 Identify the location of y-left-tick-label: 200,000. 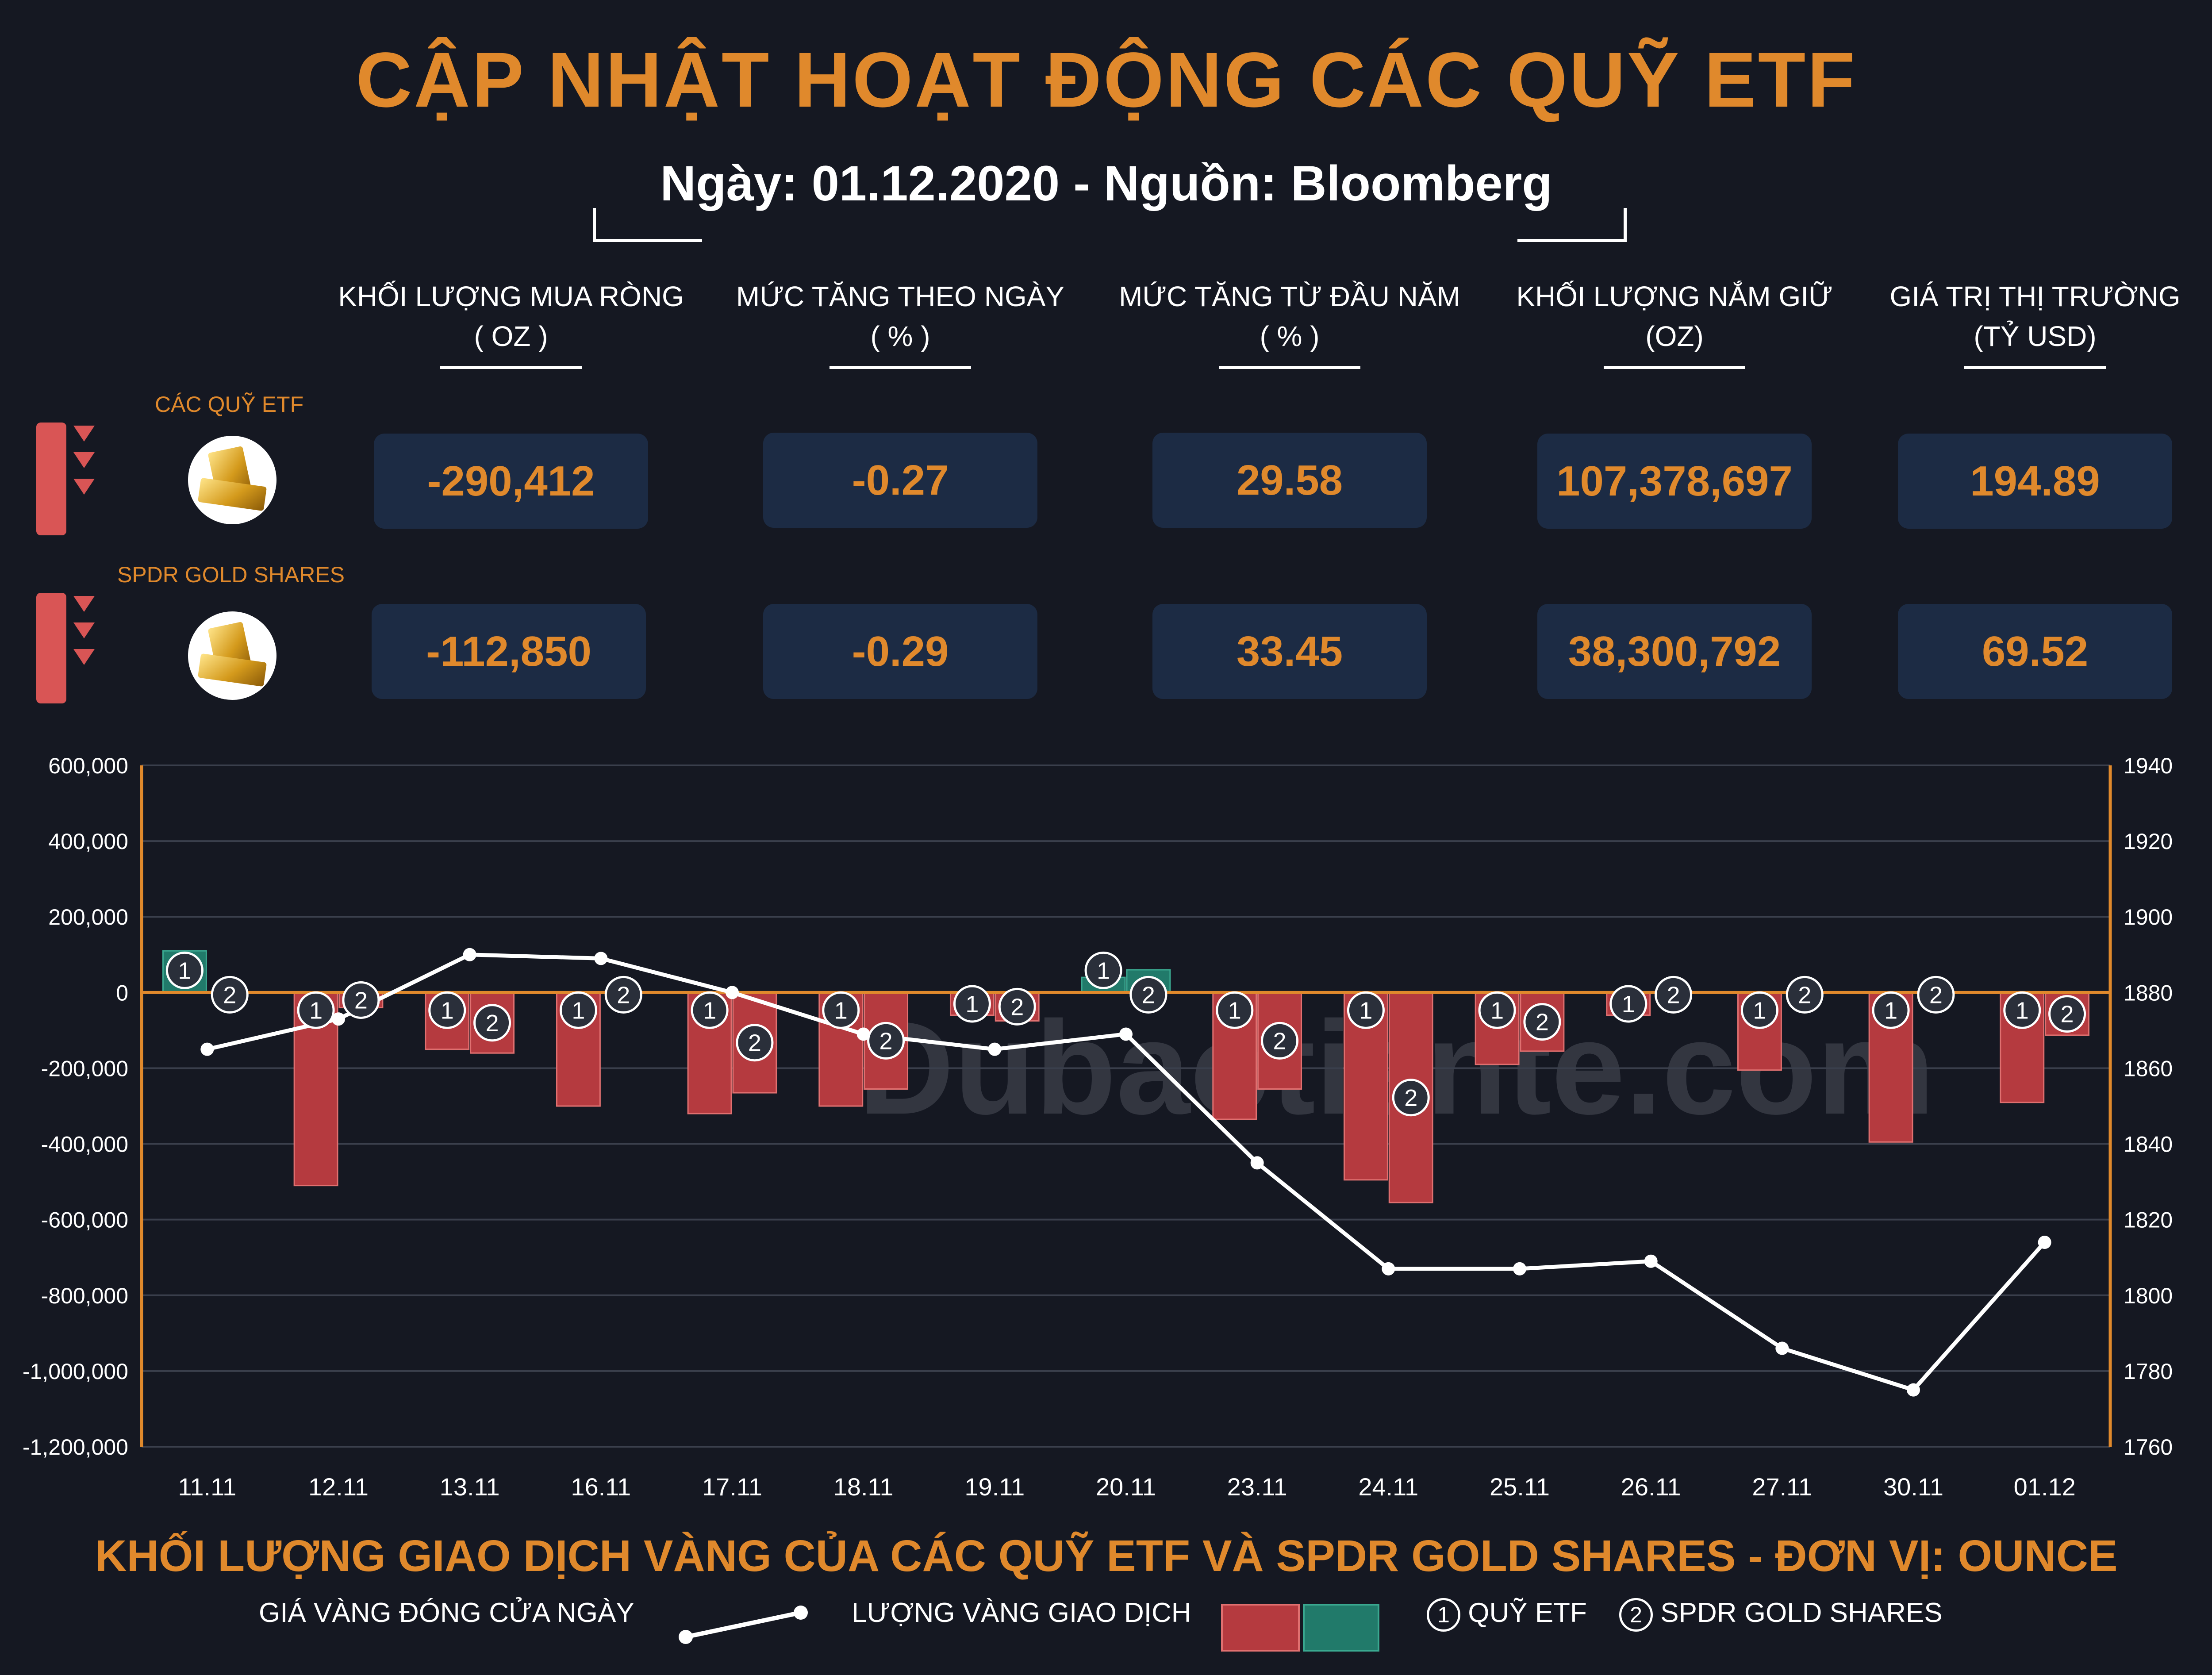
(88, 917).